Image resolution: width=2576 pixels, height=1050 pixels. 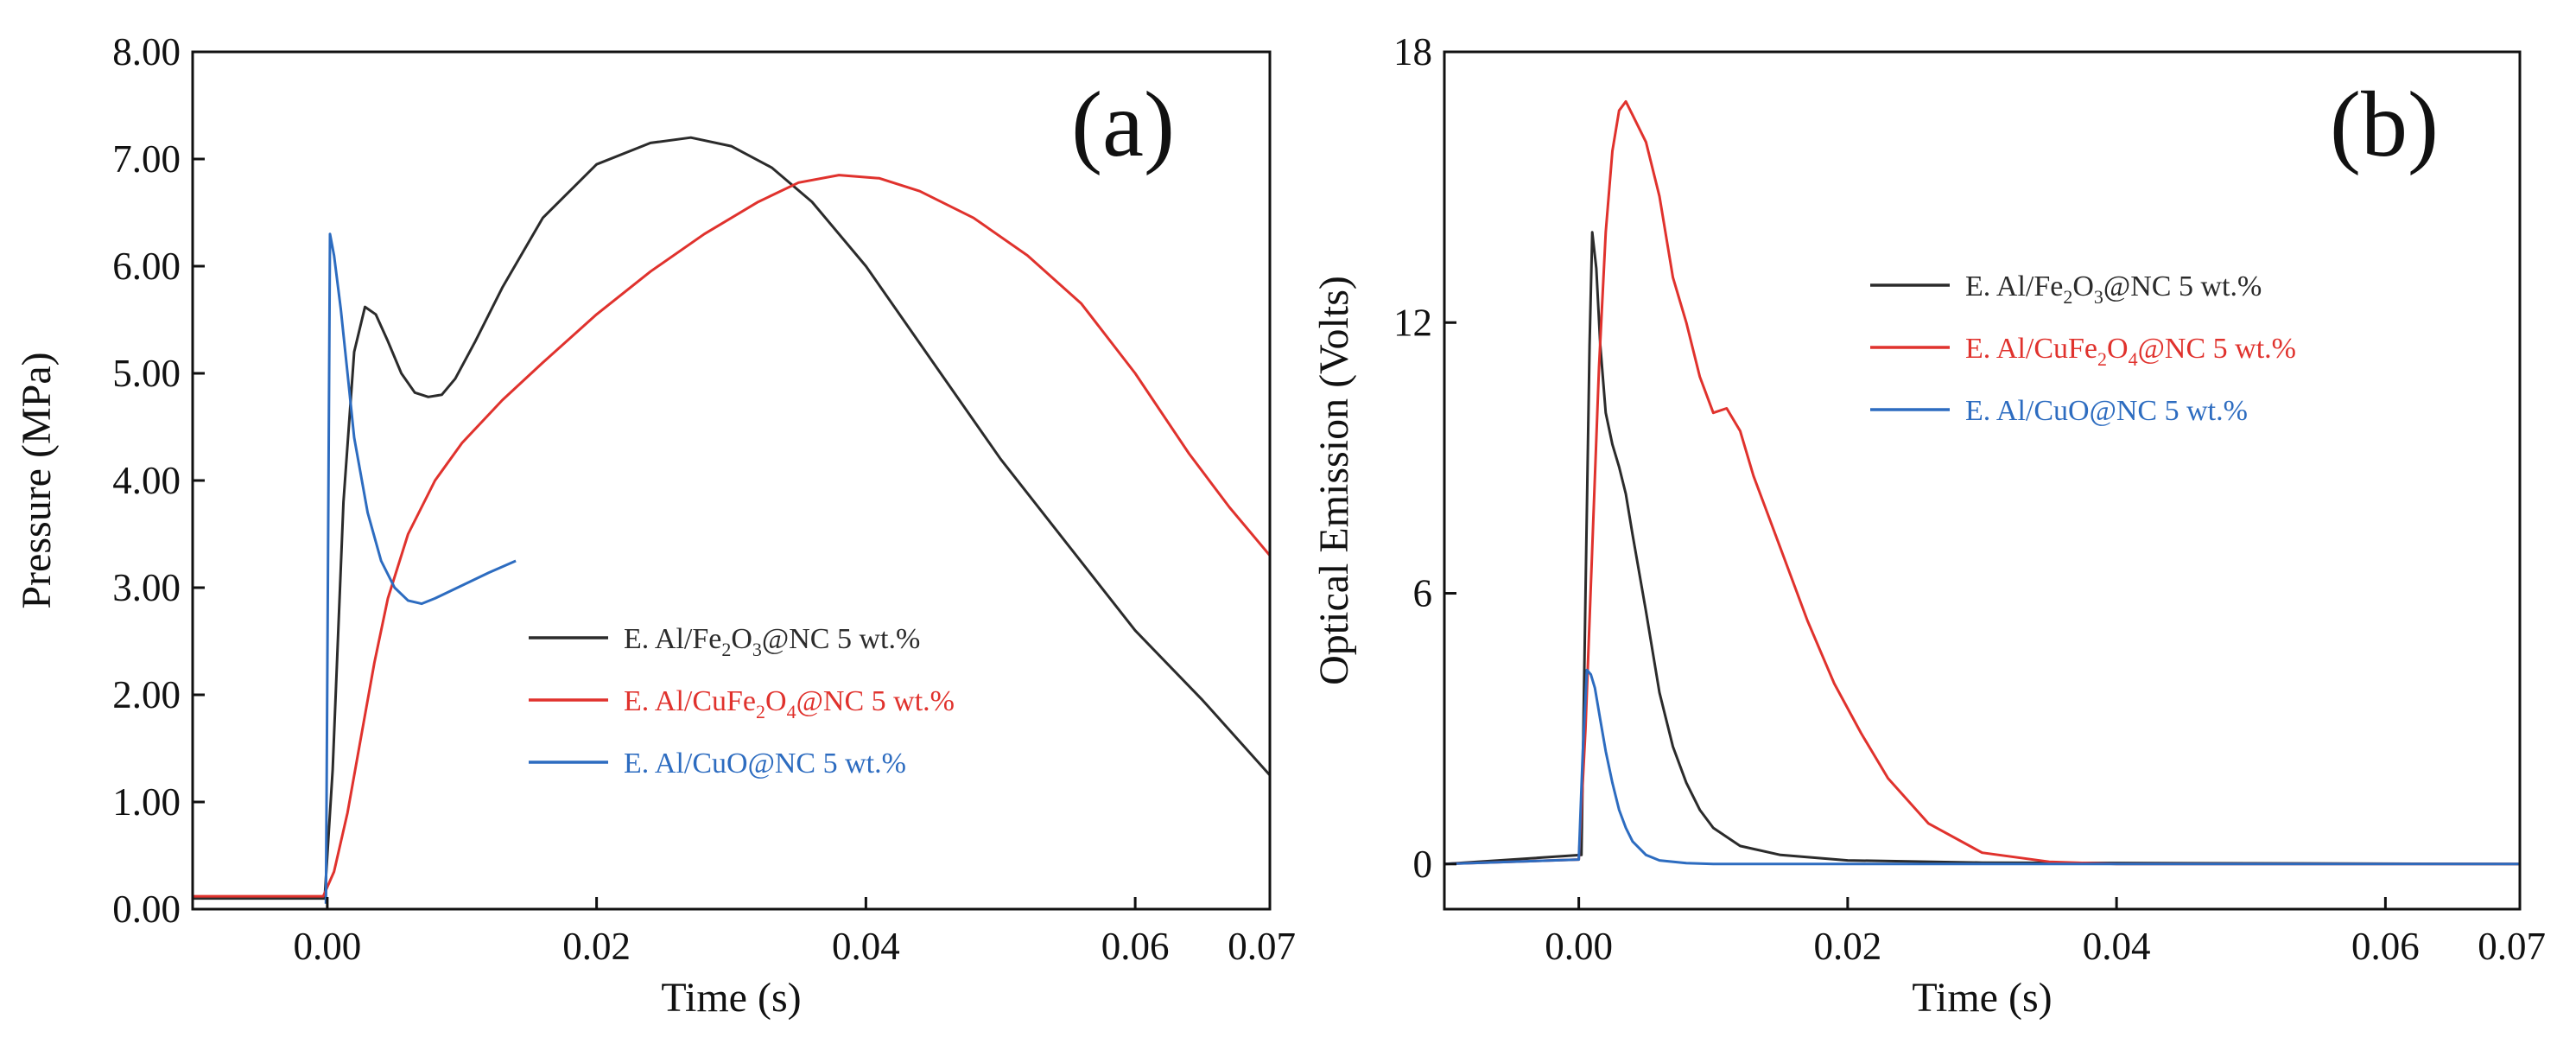 What do you see at coordinates (1123, 124) in the screenshot?
I see `panel-label: (a)` at bounding box center [1123, 124].